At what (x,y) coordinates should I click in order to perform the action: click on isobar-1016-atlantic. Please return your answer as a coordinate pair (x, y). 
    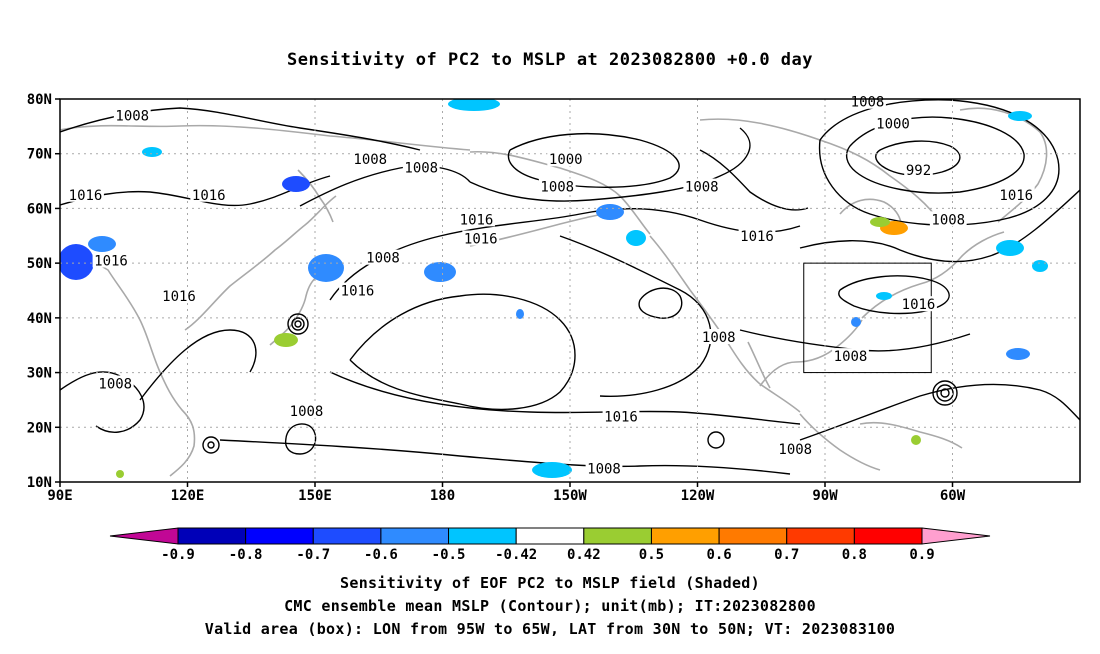
    Looking at the image, I should click on (939, 226).